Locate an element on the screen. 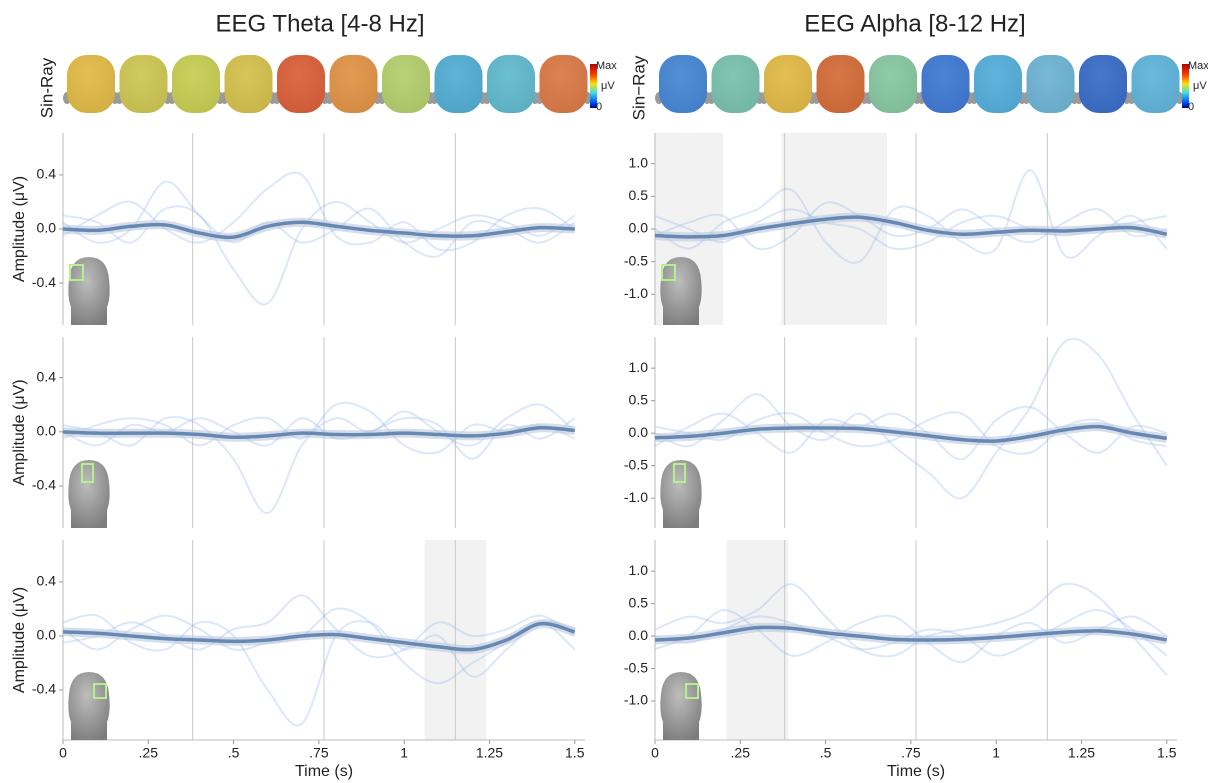 This screenshot has height=783, width=1208. x-tick-label: .5 is located at coordinates (234, 753).